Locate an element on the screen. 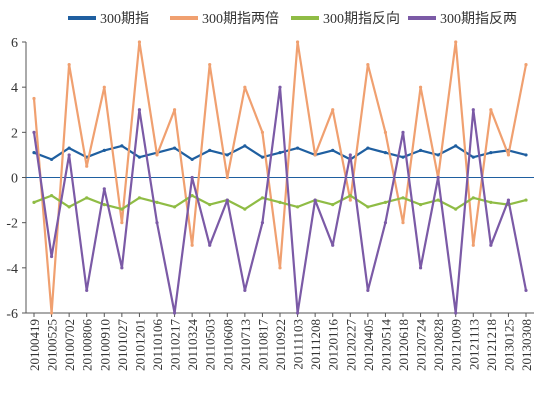  x-tick-label: 20130125 is located at coordinates (508, 345).